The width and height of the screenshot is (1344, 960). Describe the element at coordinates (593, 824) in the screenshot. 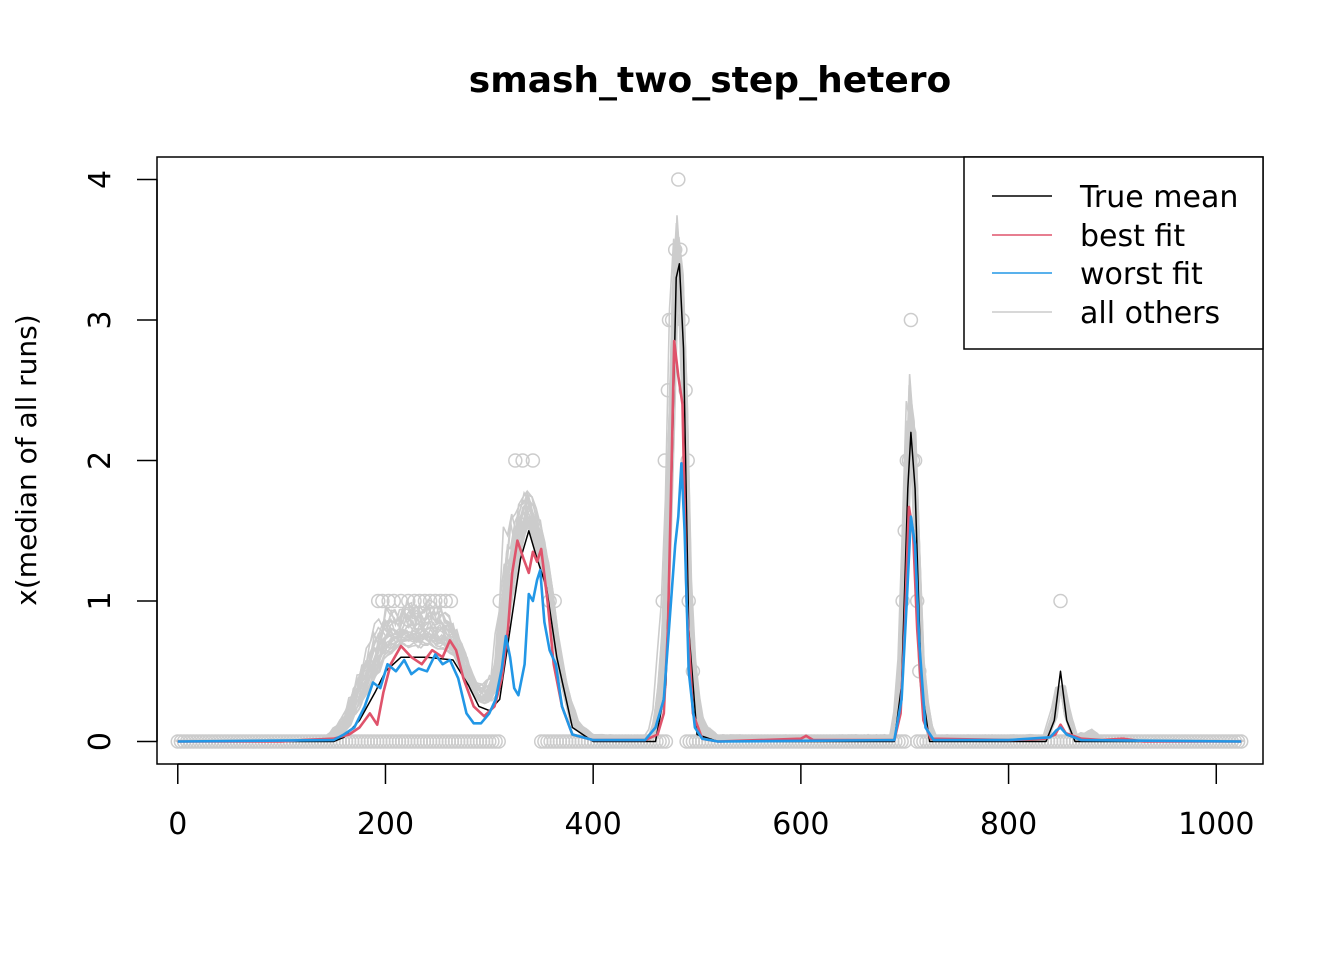

I see `x-tick-label: 400` at that location.